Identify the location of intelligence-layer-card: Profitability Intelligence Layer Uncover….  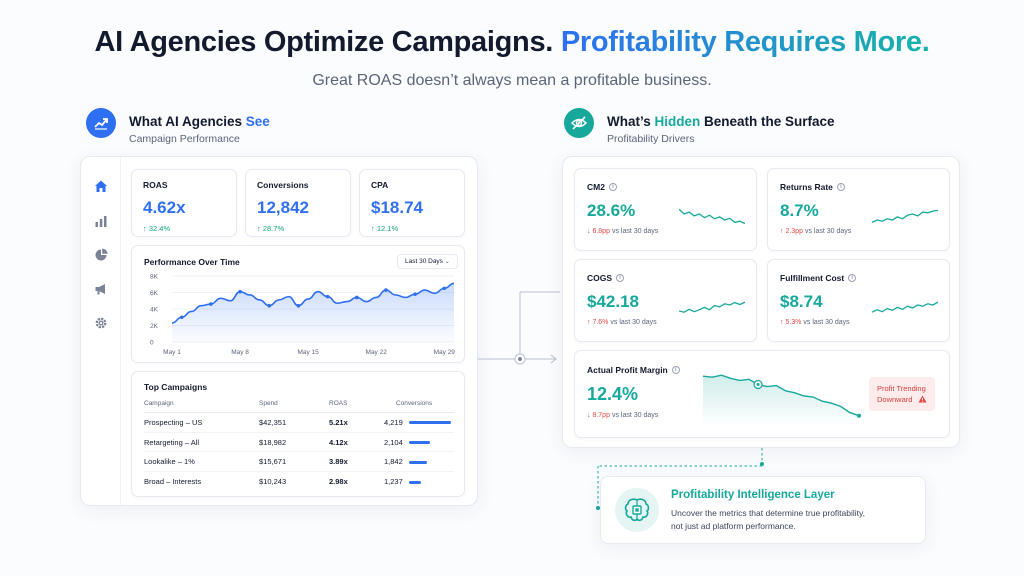
(763, 510).